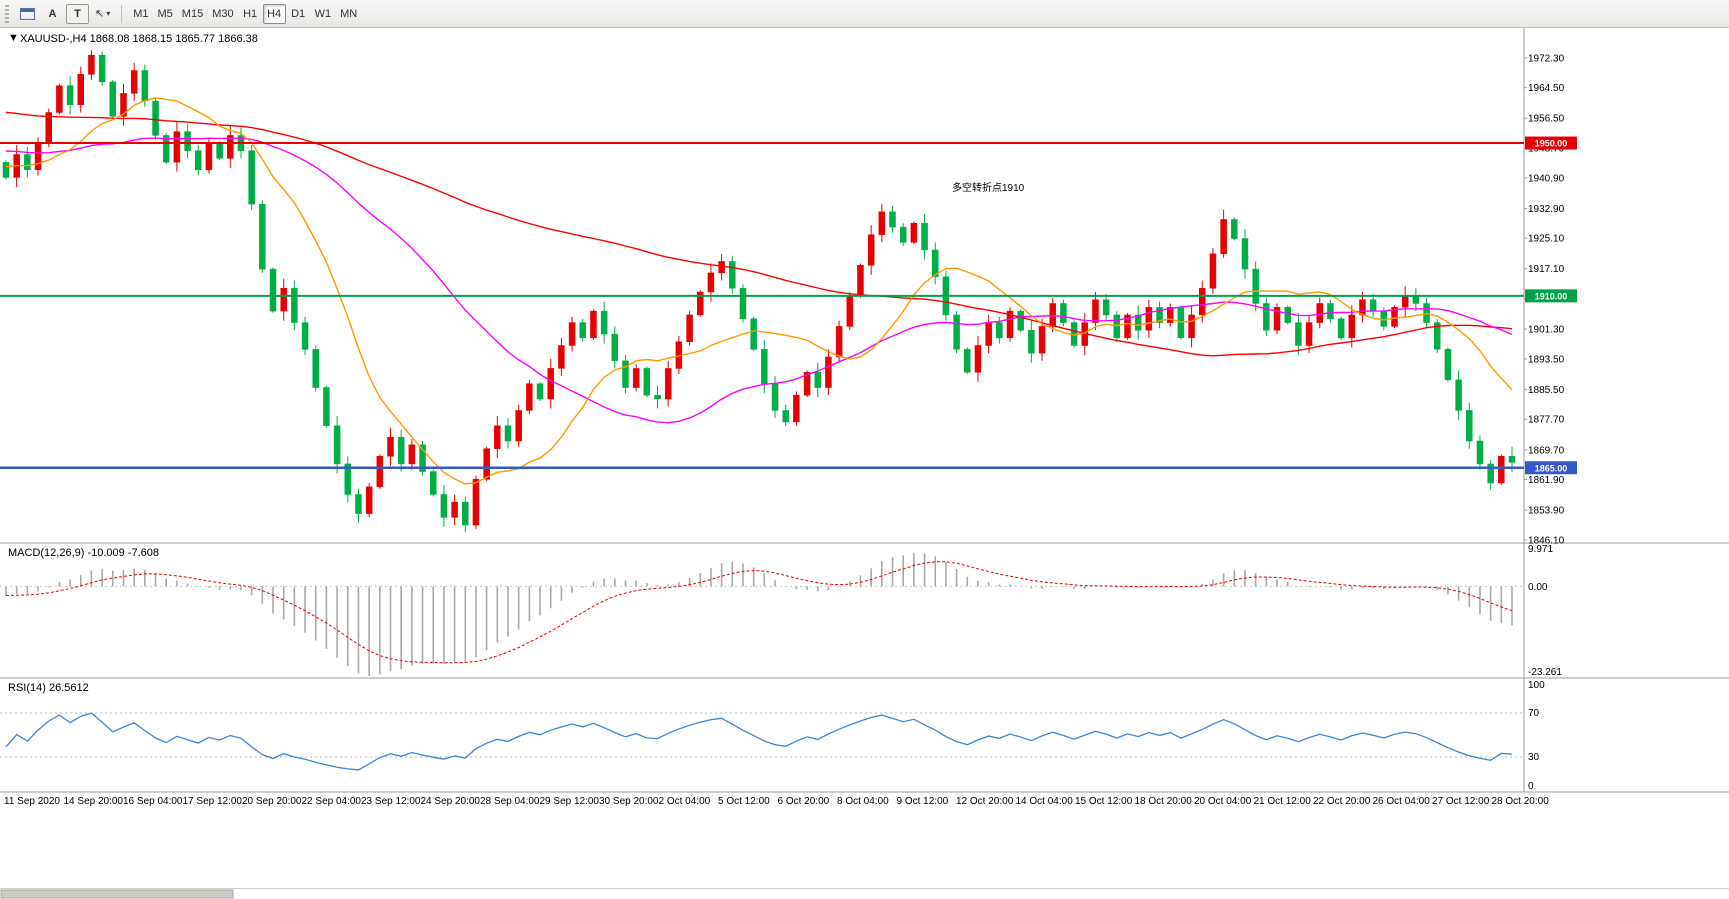  Describe the element at coordinates (213, 801) in the screenshot. I see `svg-text: 17 Sep 12:00` at that location.